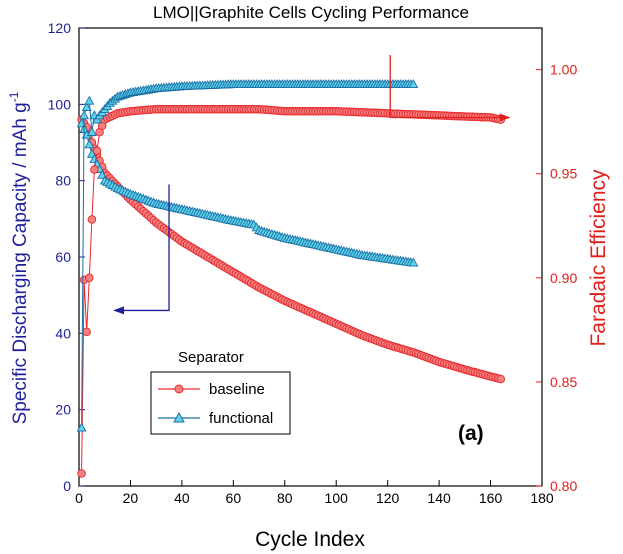  What do you see at coordinates (285, 498) in the screenshot?
I see `x-tick-label: 80` at bounding box center [285, 498].